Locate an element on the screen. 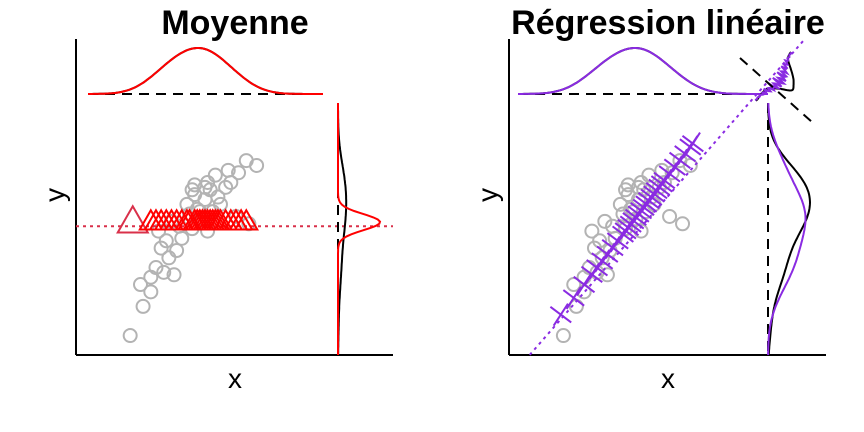 The height and width of the screenshot is (432, 864). panel2-ylabel: y is located at coordinates (487, 195).